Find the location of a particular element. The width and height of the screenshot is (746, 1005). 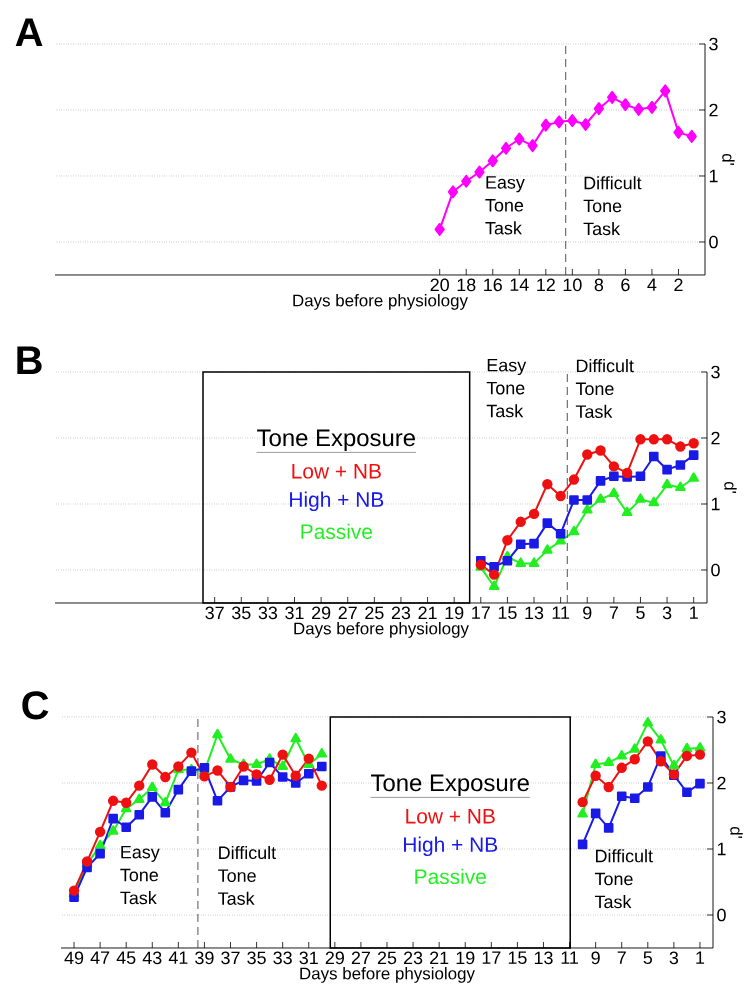

x-tick-label: 8 is located at coordinates (599, 285).